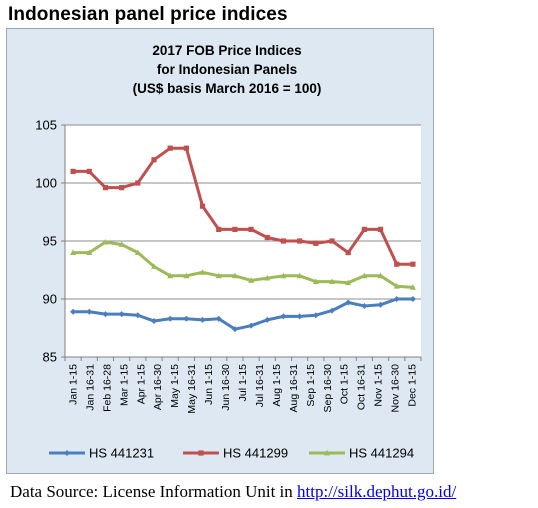 This screenshot has width=538, height=508. What do you see at coordinates (46, 183) in the screenshot?
I see `y-tick-label: 100` at bounding box center [46, 183].